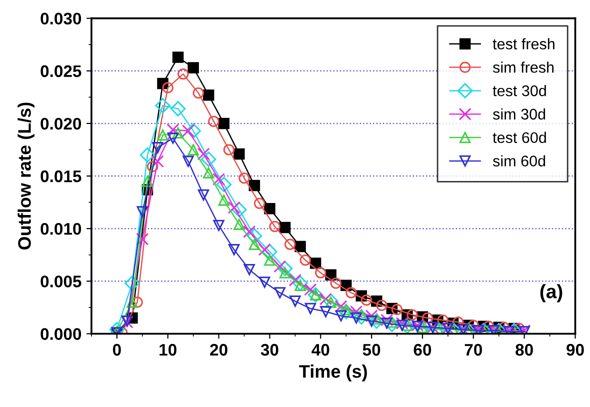 This screenshot has height=407, width=590. I want to click on legend-label: test fresh, so click(523, 44).